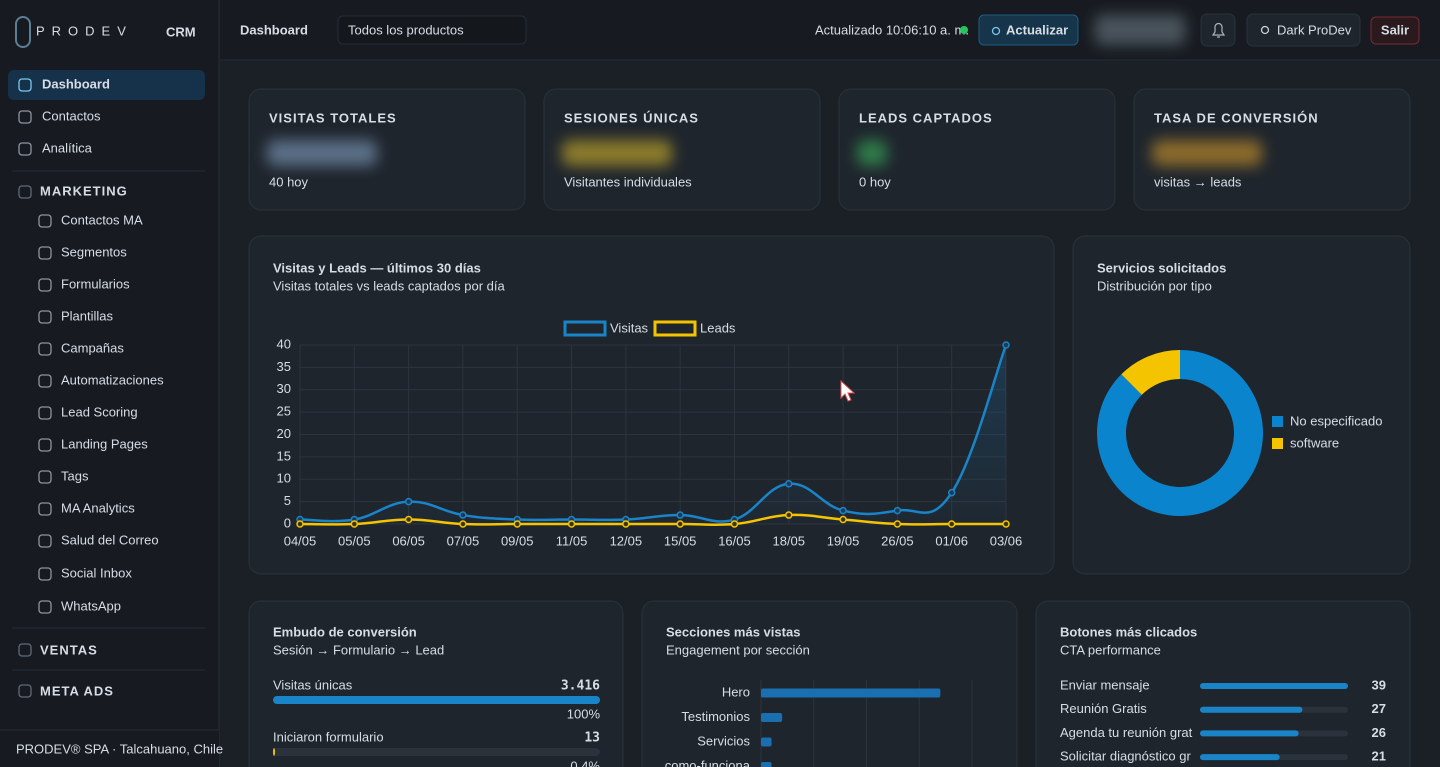  I want to click on status-dot, so click(964, 30).